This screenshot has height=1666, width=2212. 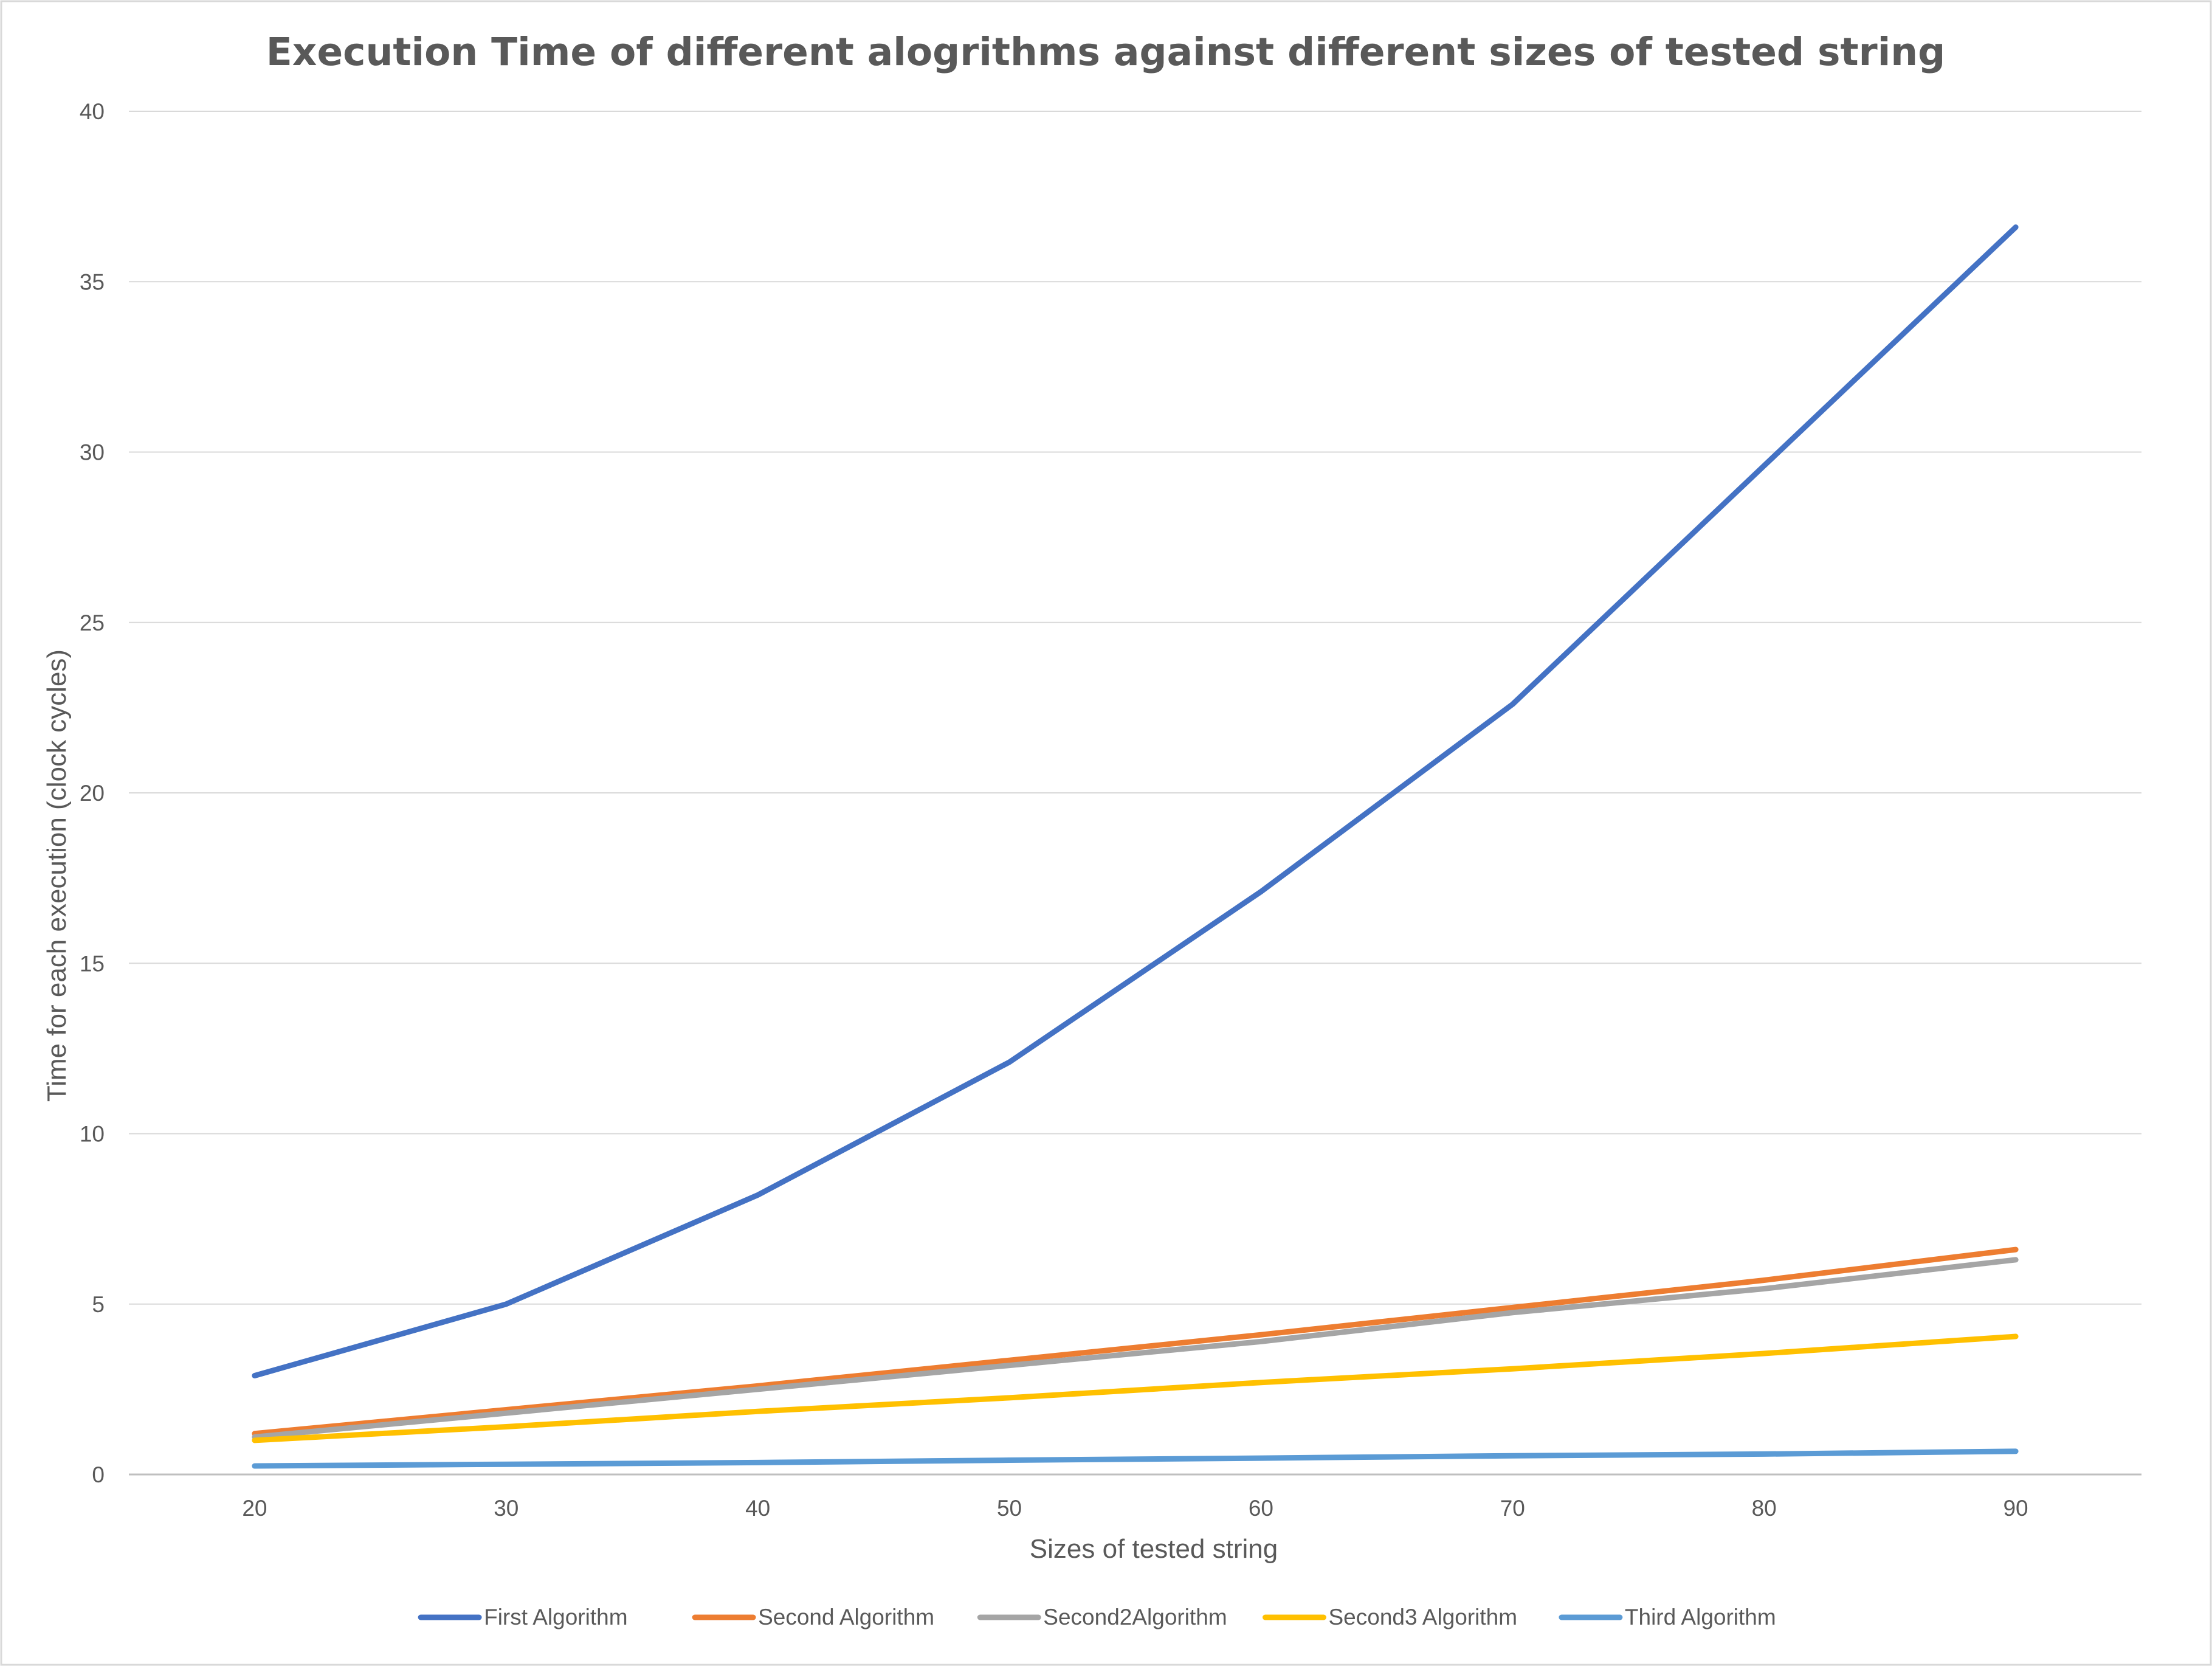 I want to click on legend-item: Second Algorithm, so click(x=813, y=1618).